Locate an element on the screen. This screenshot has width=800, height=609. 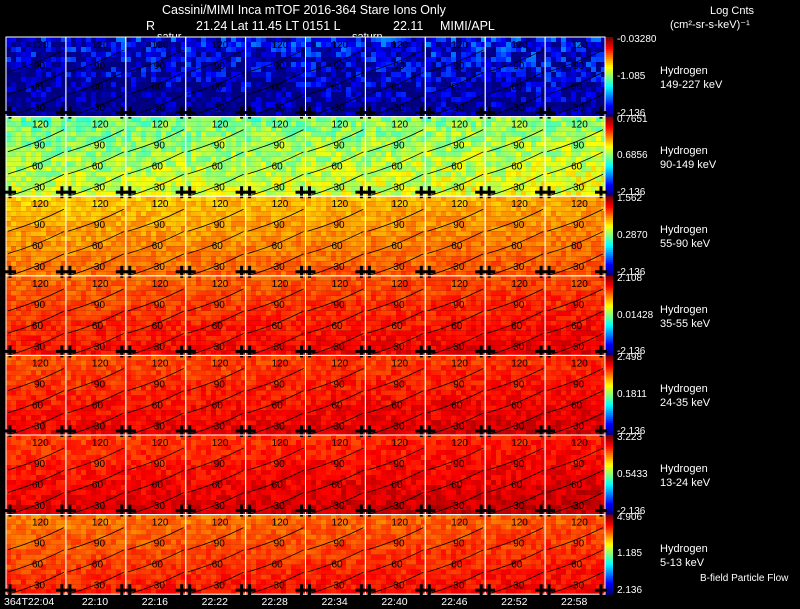
x-tick-label: 22:58 is located at coordinates (574, 602).